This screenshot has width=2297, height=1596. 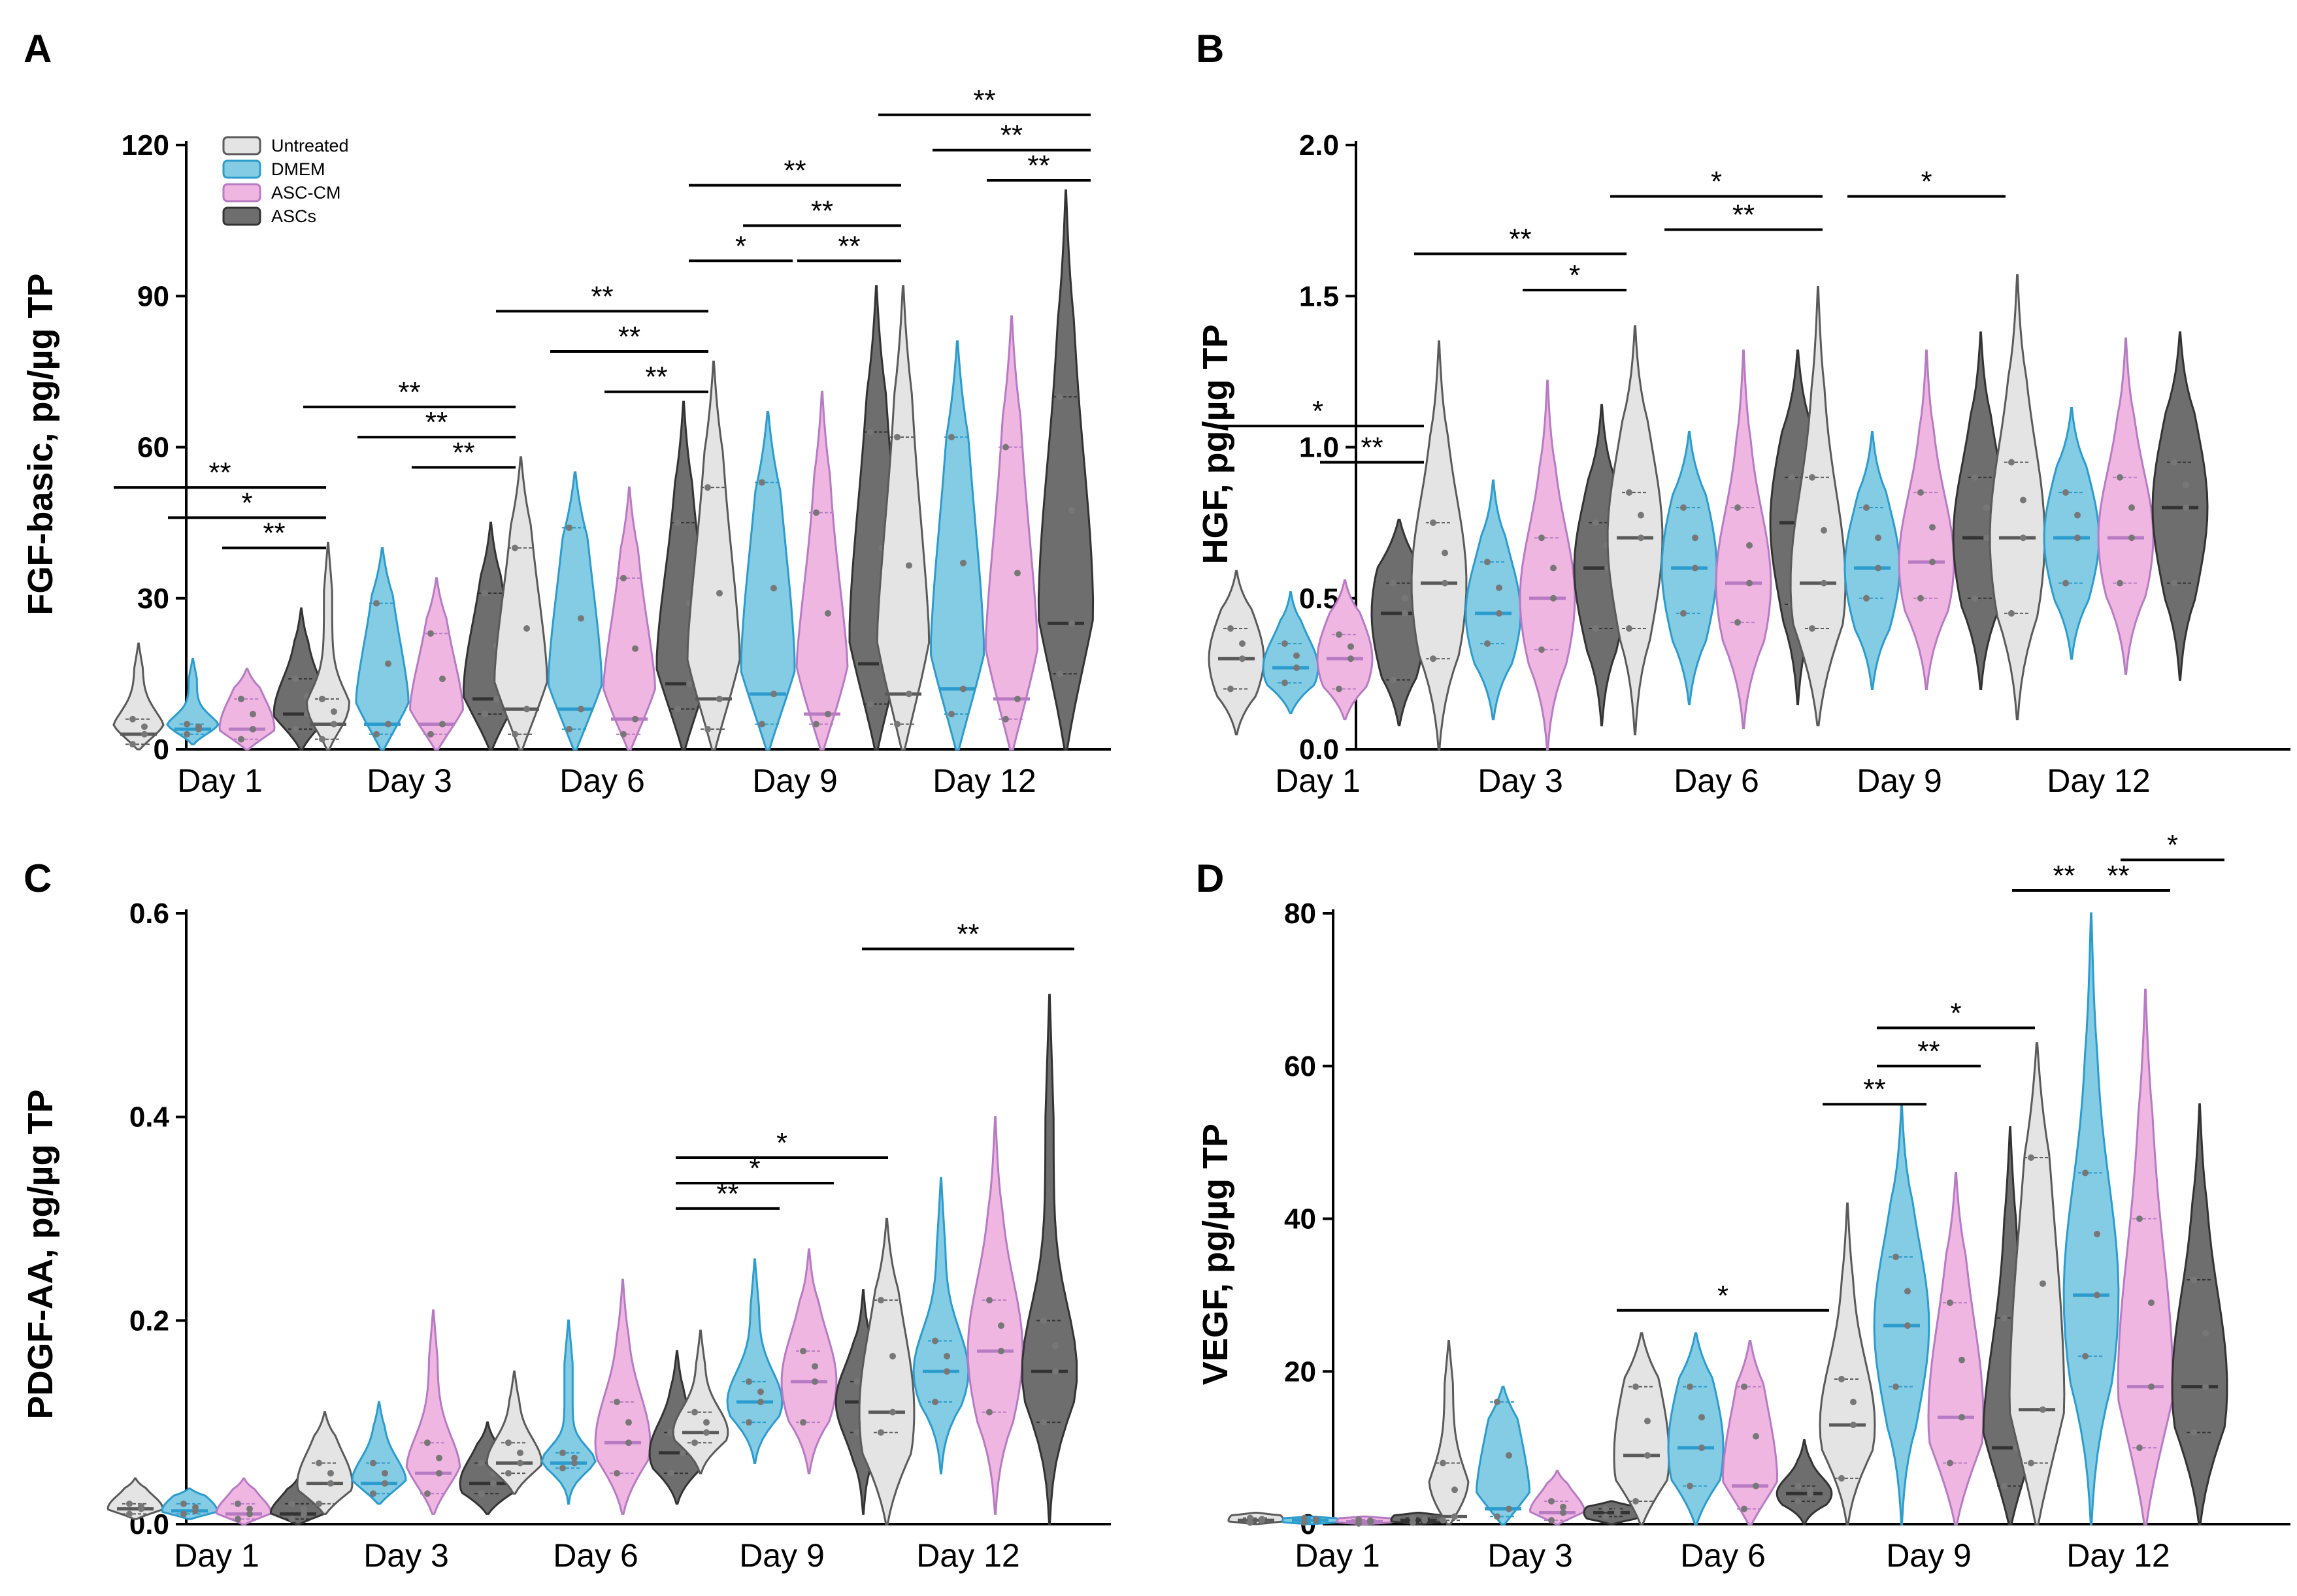 What do you see at coordinates (782, 1555) in the screenshot?
I see `x-tick-label: Day 9` at bounding box center [782, 1555].